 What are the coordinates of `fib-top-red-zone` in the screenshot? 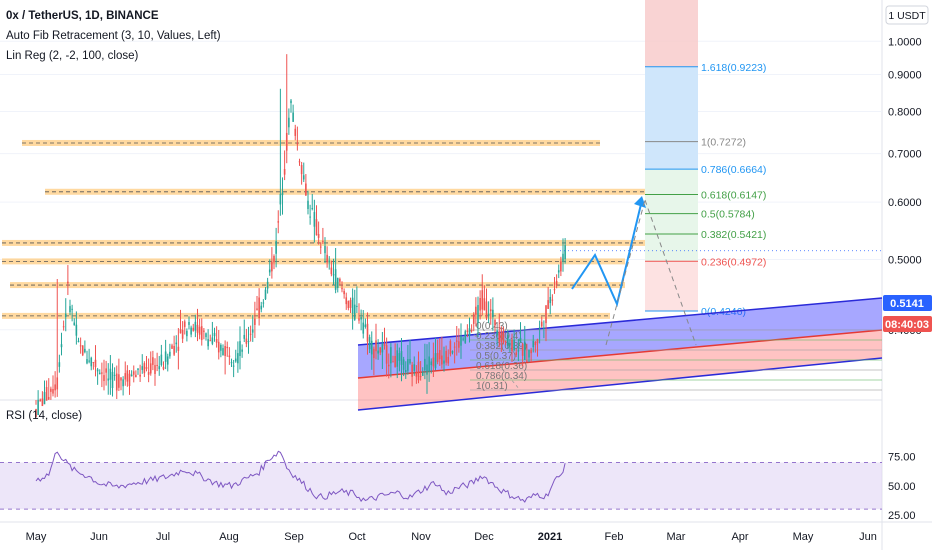 It's located at (671, 33).